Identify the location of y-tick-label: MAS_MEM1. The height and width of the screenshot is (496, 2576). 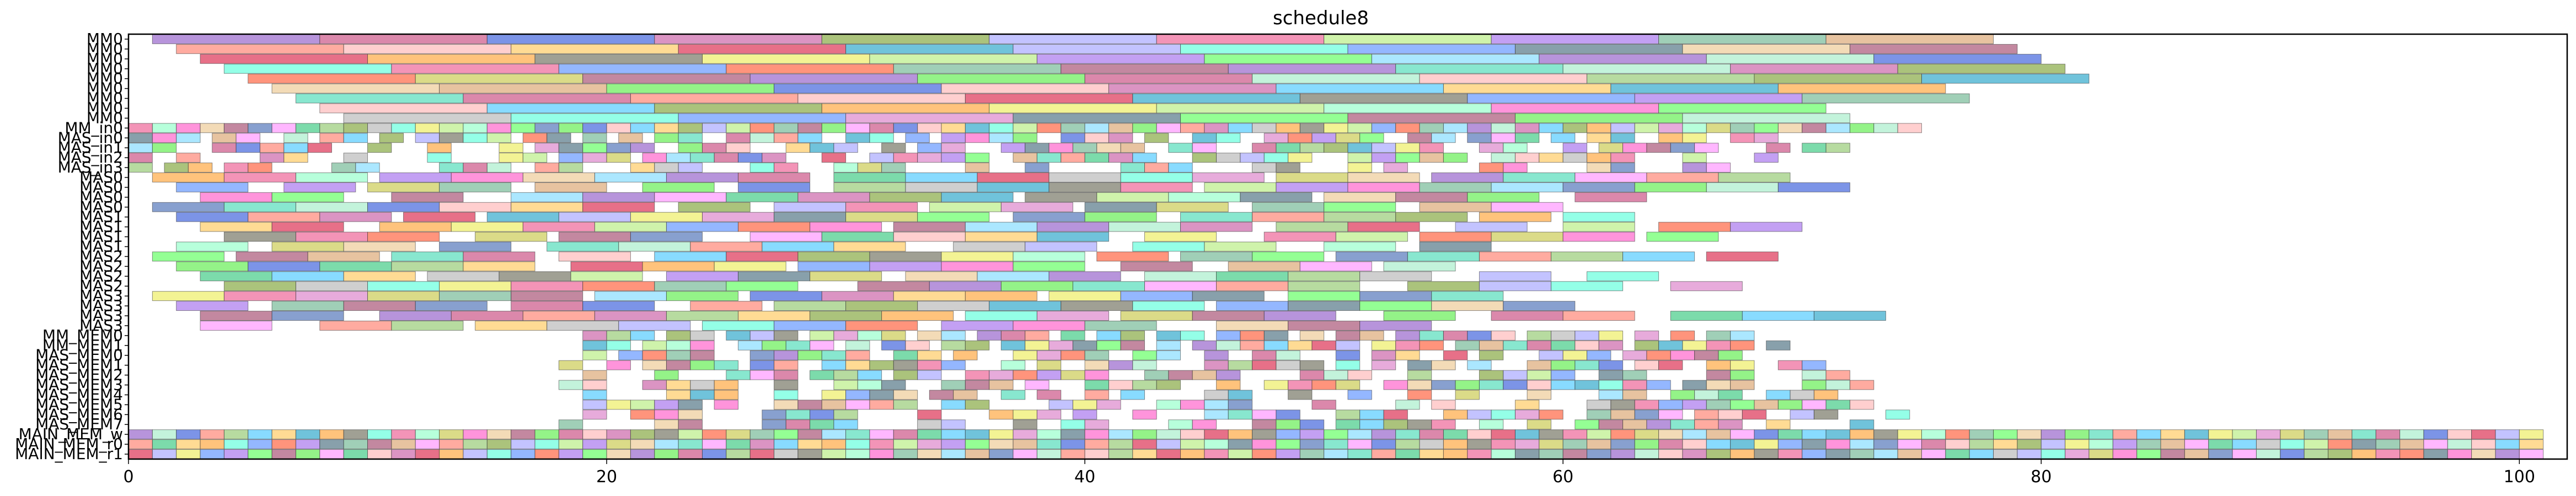
(79, 365).